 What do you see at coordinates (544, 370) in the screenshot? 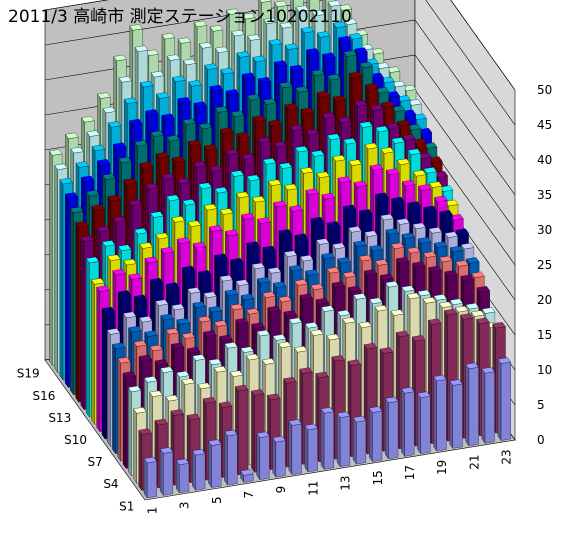
I see `y-tick-label: 10` at bounding box center [544, 370].